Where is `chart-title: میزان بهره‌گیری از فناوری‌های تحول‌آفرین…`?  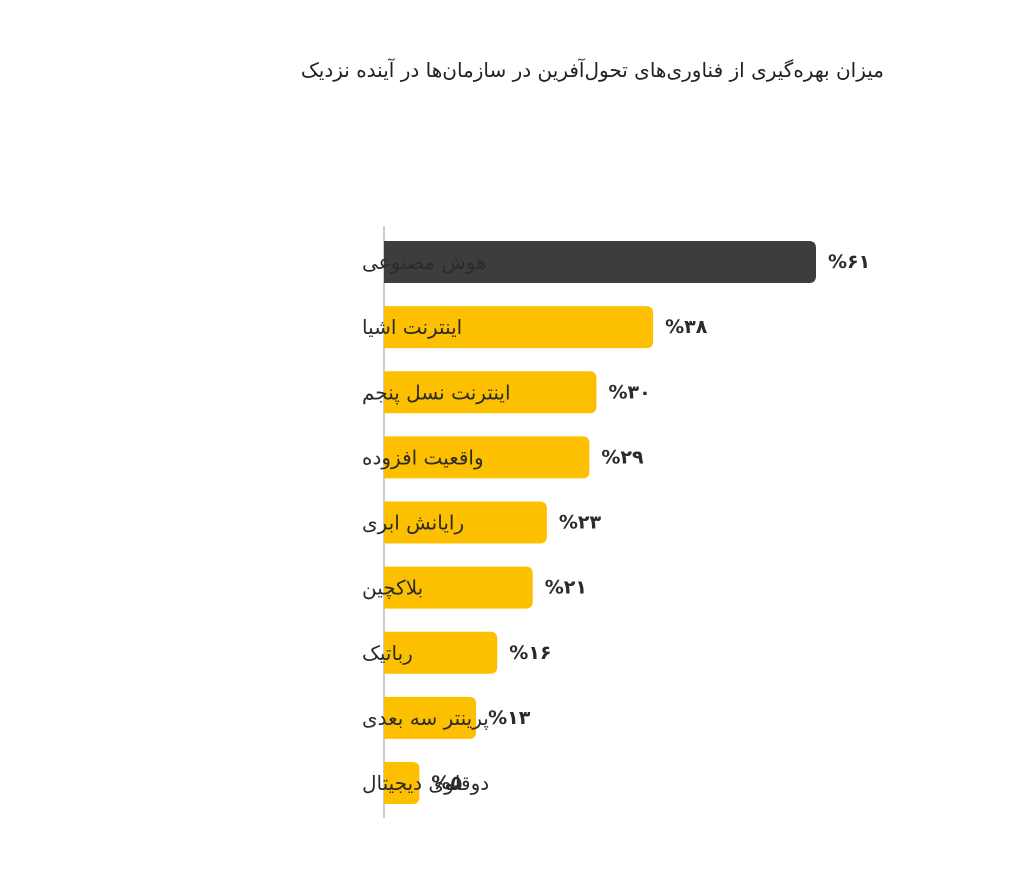
chart-title: میزان بهره‌گیری از فناوری‌های تحول‌آفرین… is located at coordinates (592, 70).